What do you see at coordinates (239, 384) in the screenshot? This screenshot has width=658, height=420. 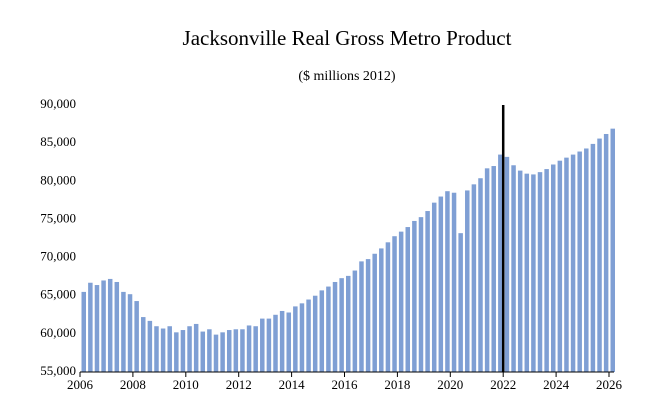 I see `x-tick-label: 2012` at bounding box center [239, 384].